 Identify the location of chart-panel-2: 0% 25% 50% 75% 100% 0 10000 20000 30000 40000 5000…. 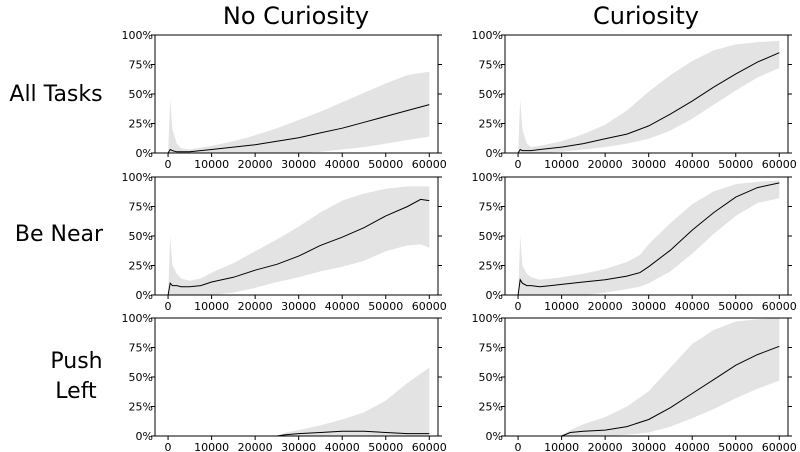
(284, 242).